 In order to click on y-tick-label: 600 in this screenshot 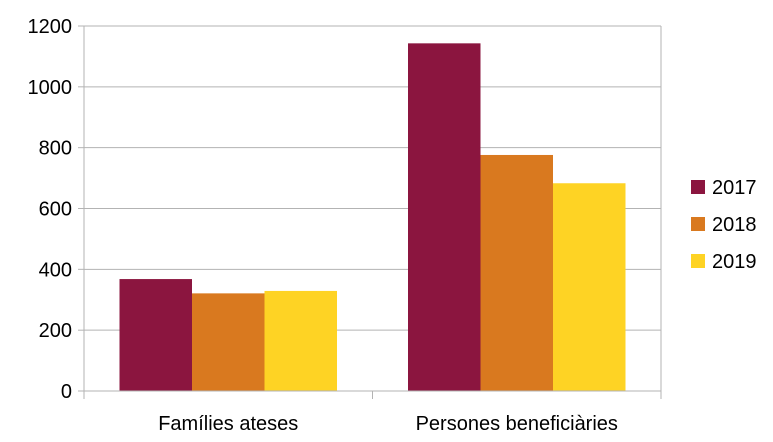, I will do `click(55, 210)`.